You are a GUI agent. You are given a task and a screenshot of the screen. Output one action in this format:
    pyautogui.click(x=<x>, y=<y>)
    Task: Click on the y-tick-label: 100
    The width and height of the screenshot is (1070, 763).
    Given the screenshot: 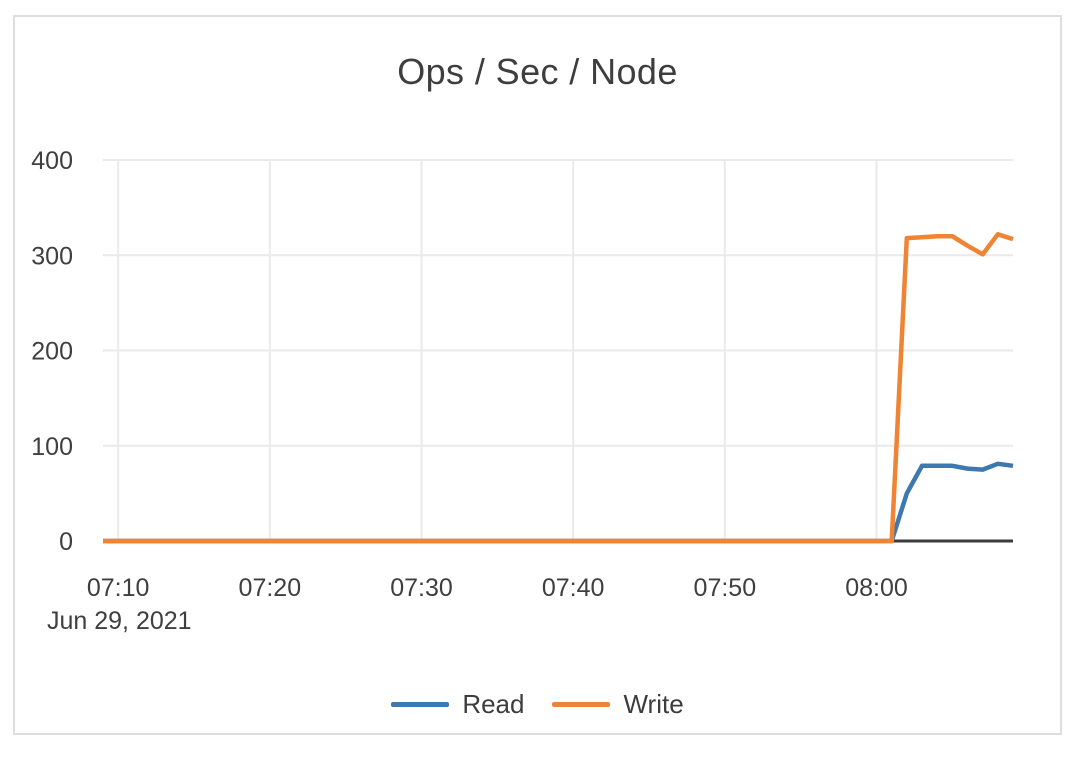 What is the action you would take?
    pyautogui.click(x=52, y=447)
    